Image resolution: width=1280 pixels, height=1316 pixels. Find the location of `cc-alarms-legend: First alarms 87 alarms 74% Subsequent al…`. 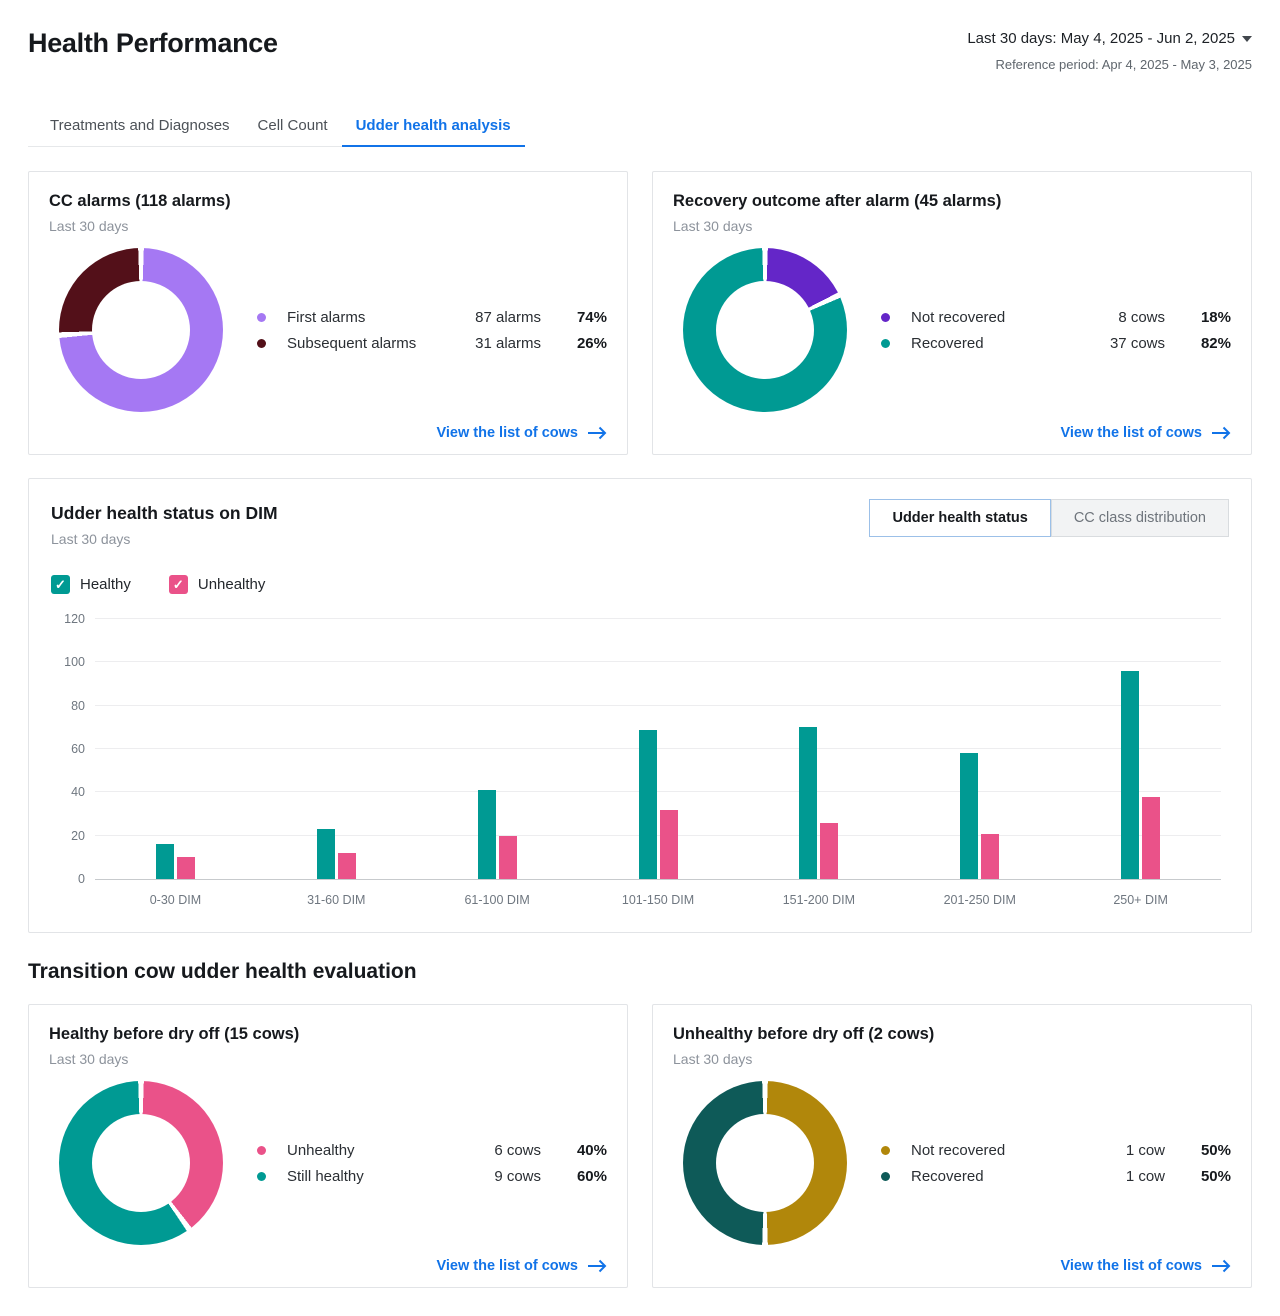

cc-alarms-legend: First alarms 87 alarms 74% Subsequent al… is located at coordinates (430, 330).